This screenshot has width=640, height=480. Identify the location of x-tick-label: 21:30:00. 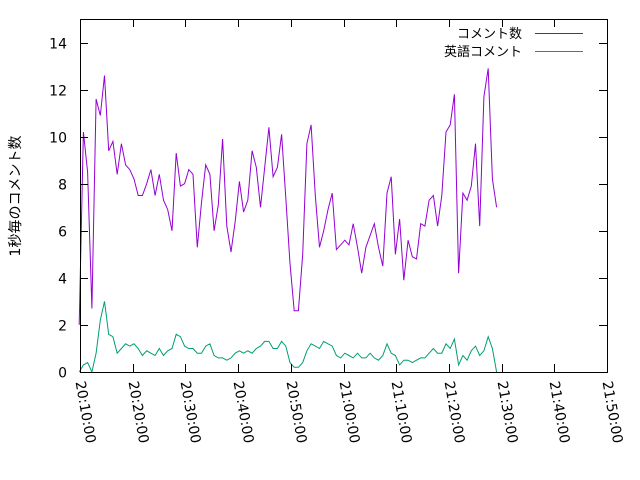
(507, 412).